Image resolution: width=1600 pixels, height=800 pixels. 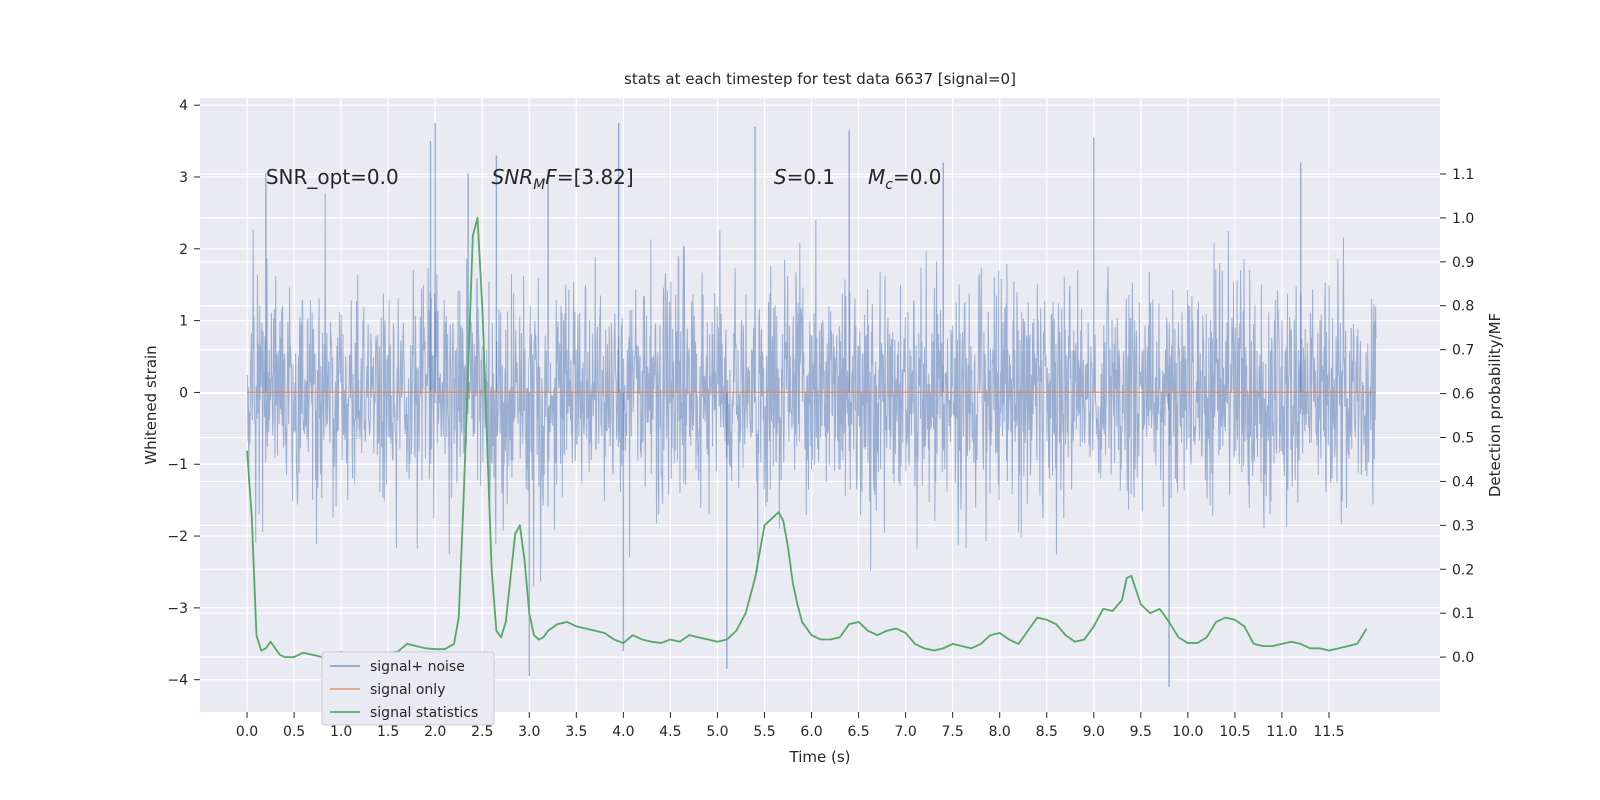 I want to click on annotation-snr_mf: SNRMF=[3.82], so click(x=563, y=179).